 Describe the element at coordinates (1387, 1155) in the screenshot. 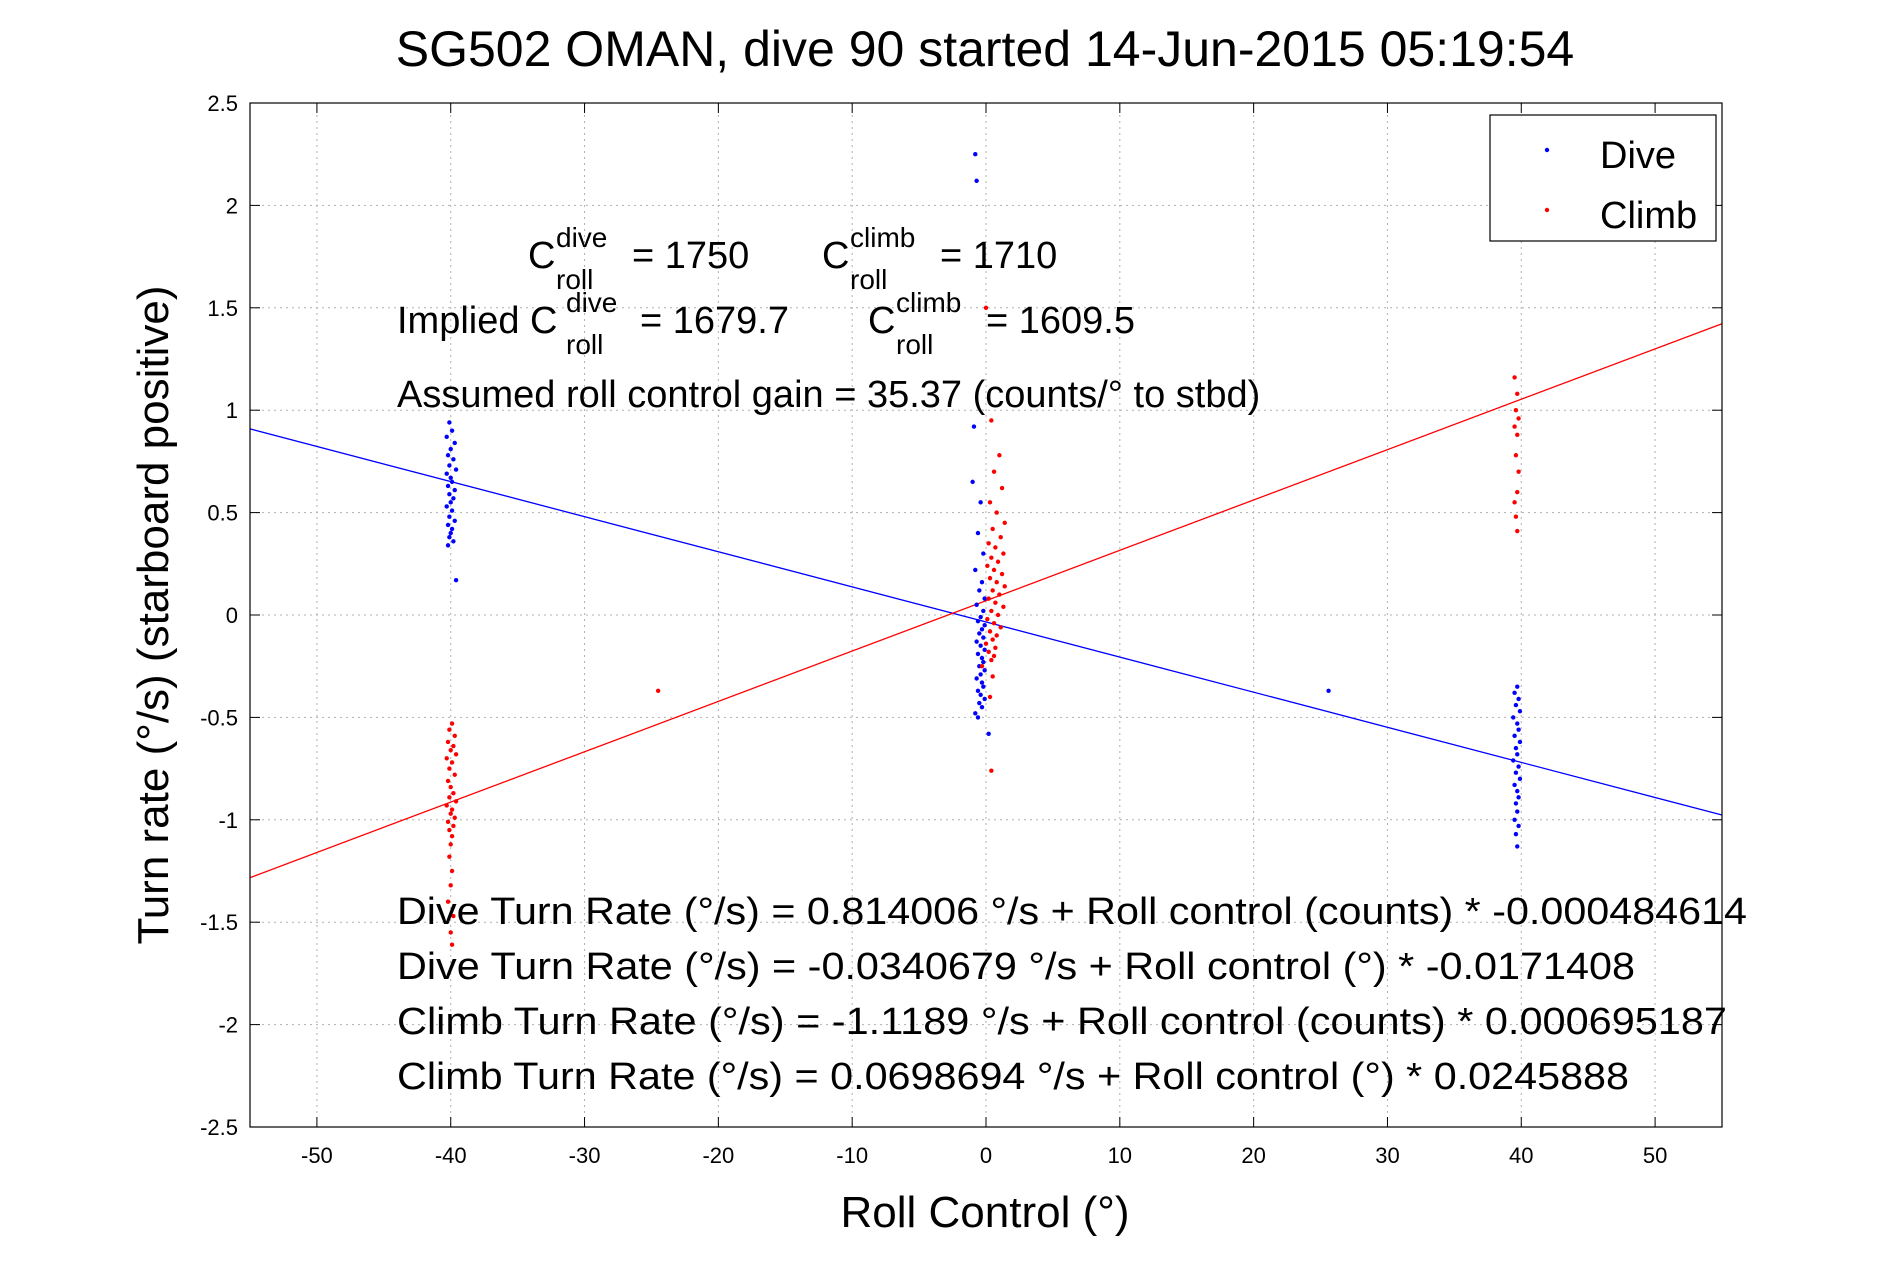

I see `x-tick-label: 30` at that location.